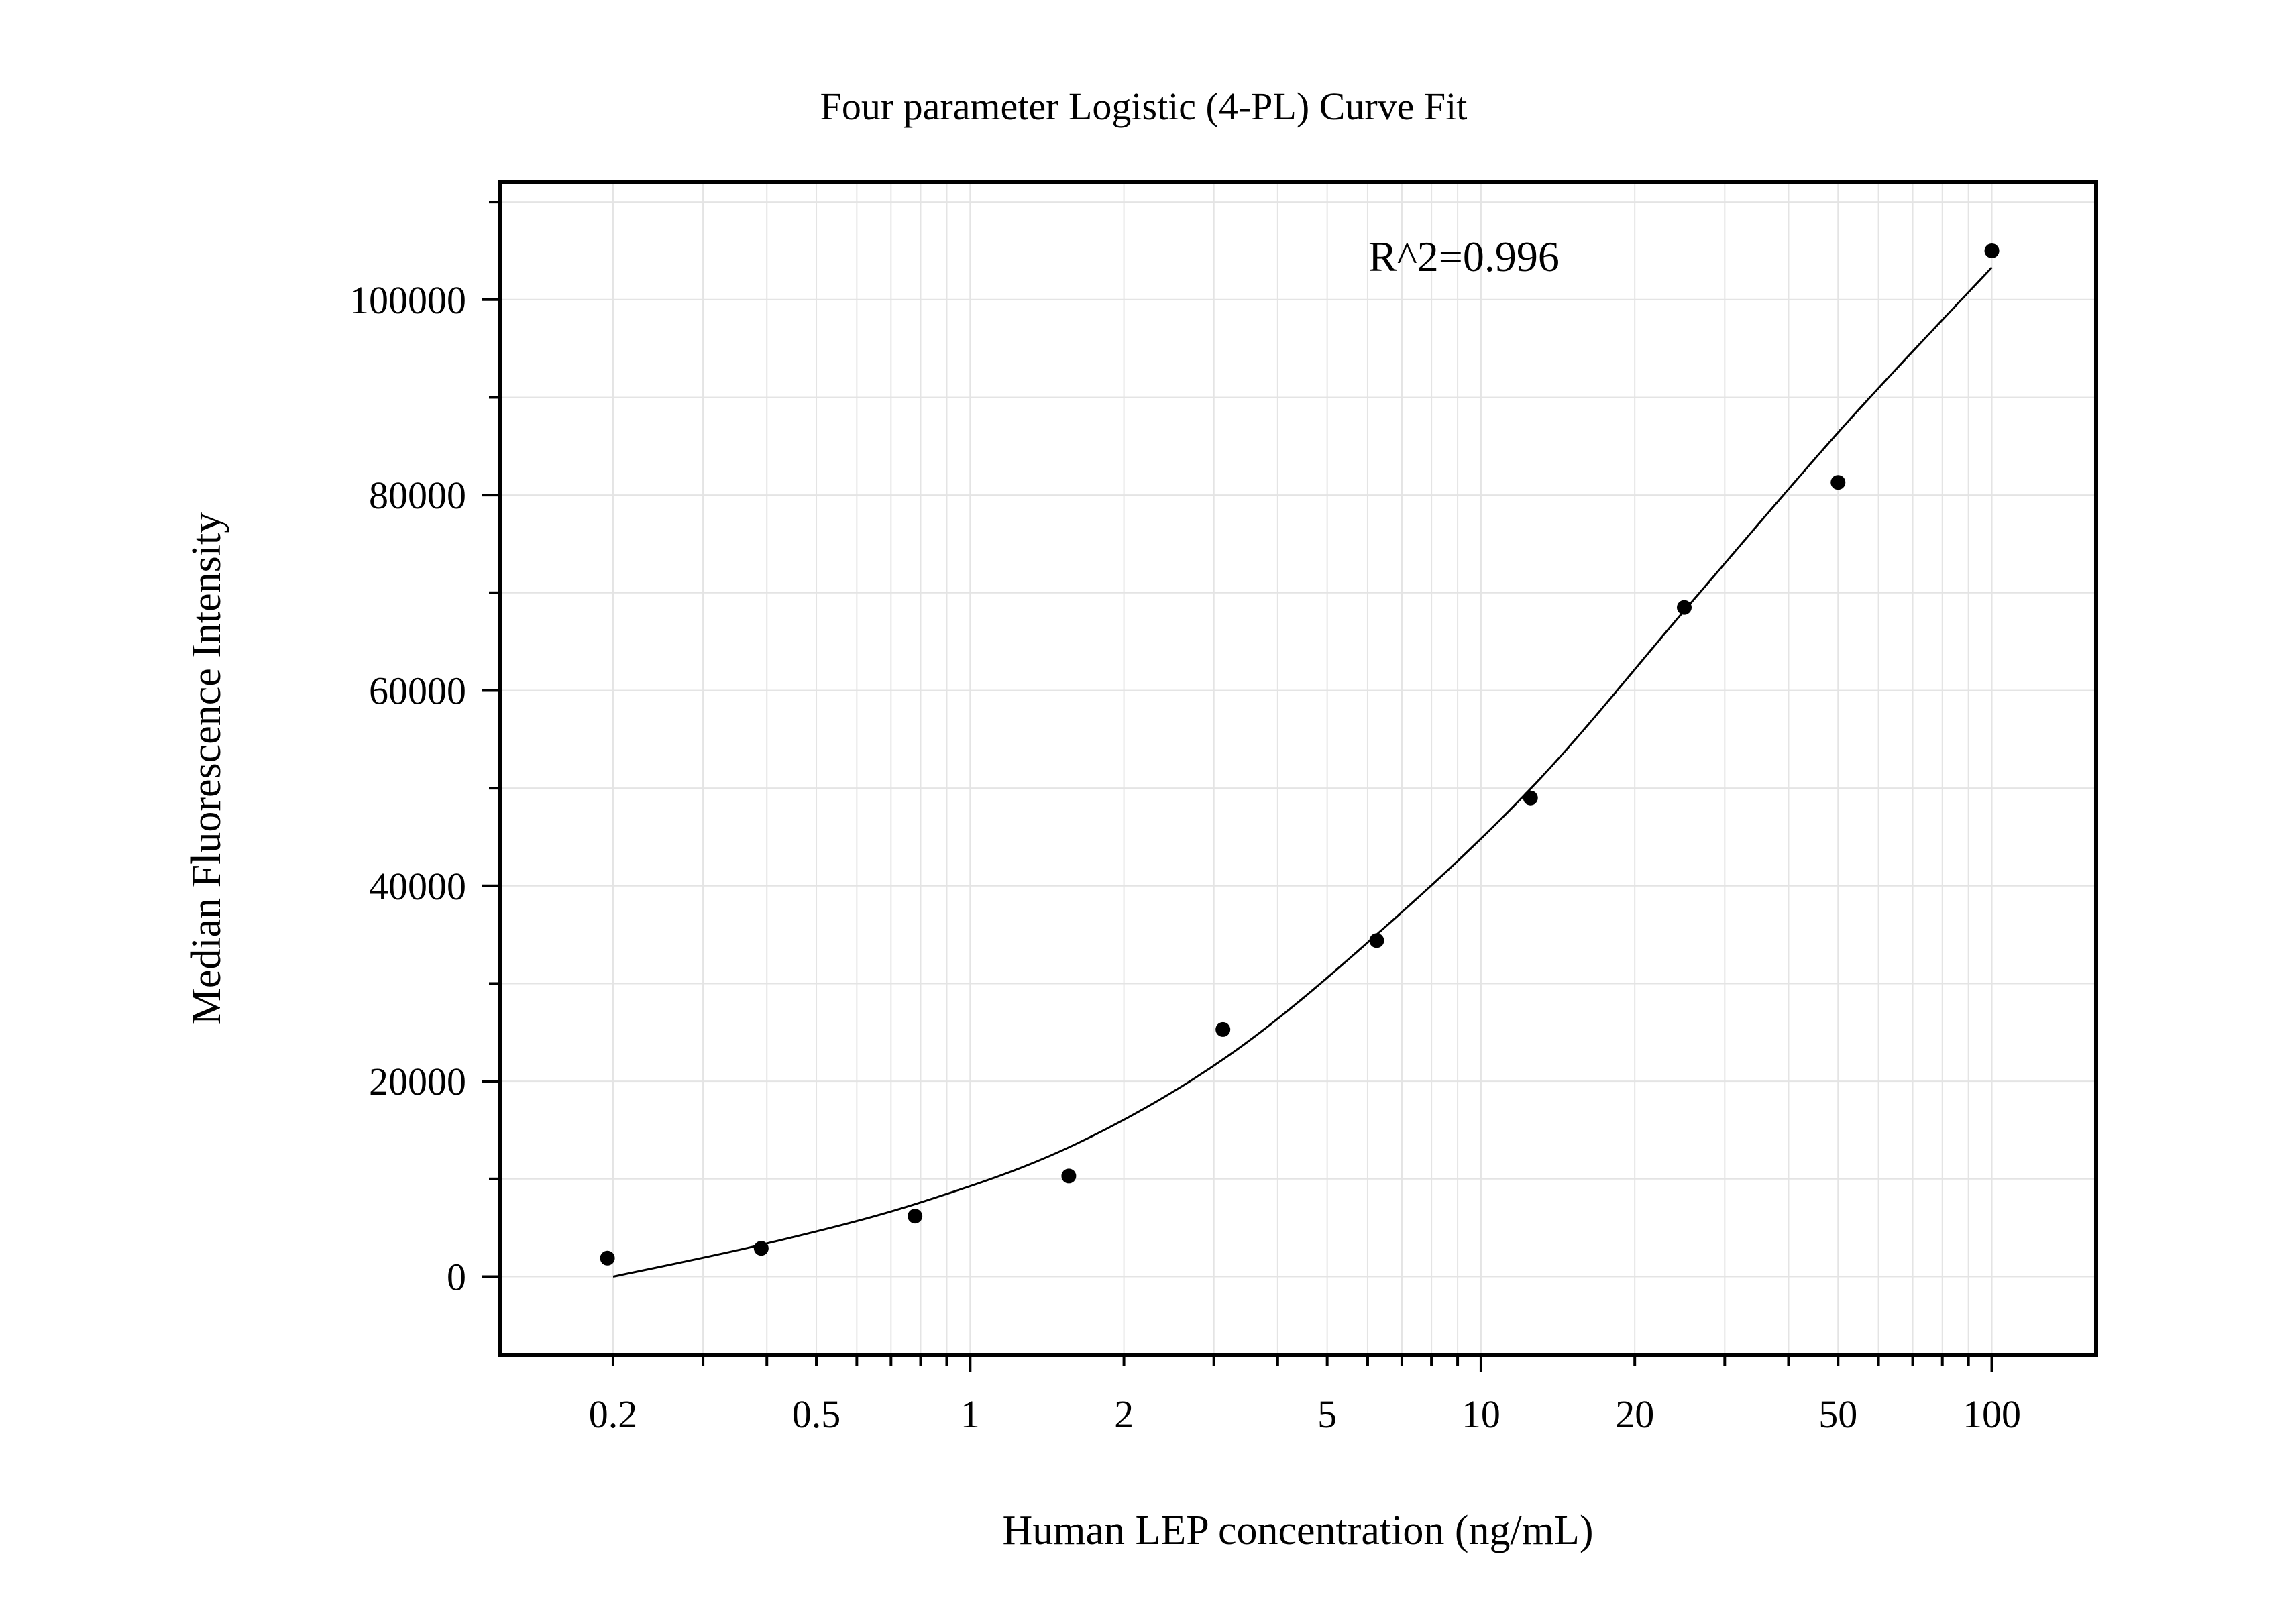 The image size is (2296, 1607). I want to click on x-tick-label: 5, so click(1327, 1414).